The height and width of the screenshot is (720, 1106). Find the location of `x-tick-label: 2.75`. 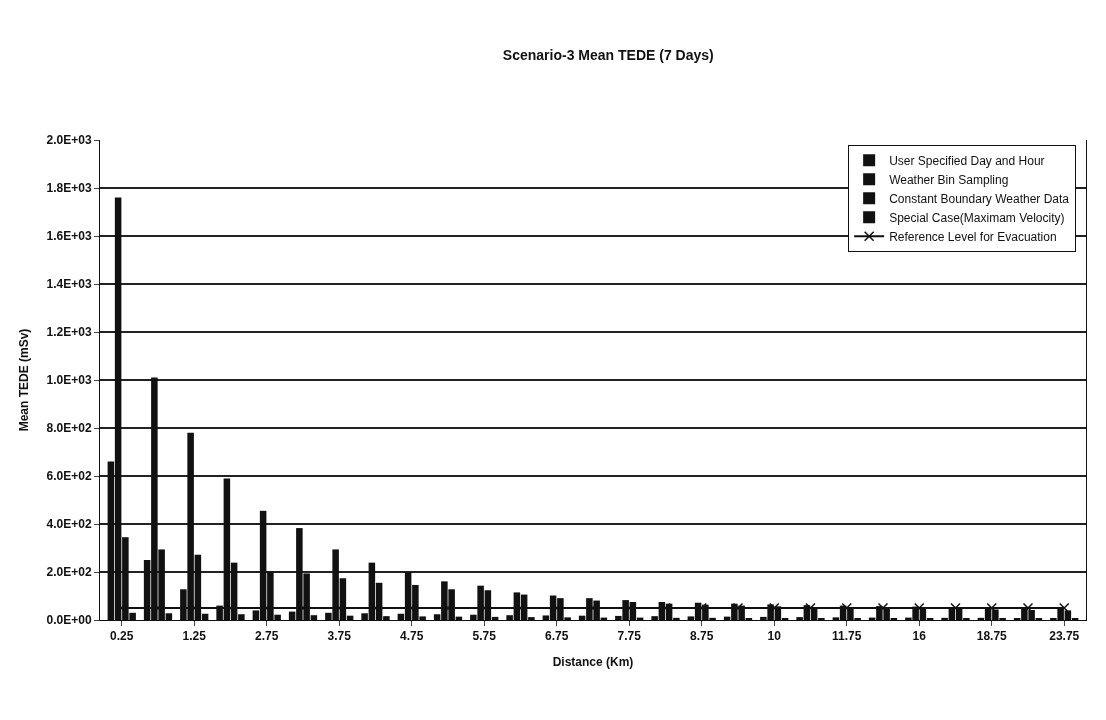

x-tick-label: 2.75 is located at coordinates (267, 636).